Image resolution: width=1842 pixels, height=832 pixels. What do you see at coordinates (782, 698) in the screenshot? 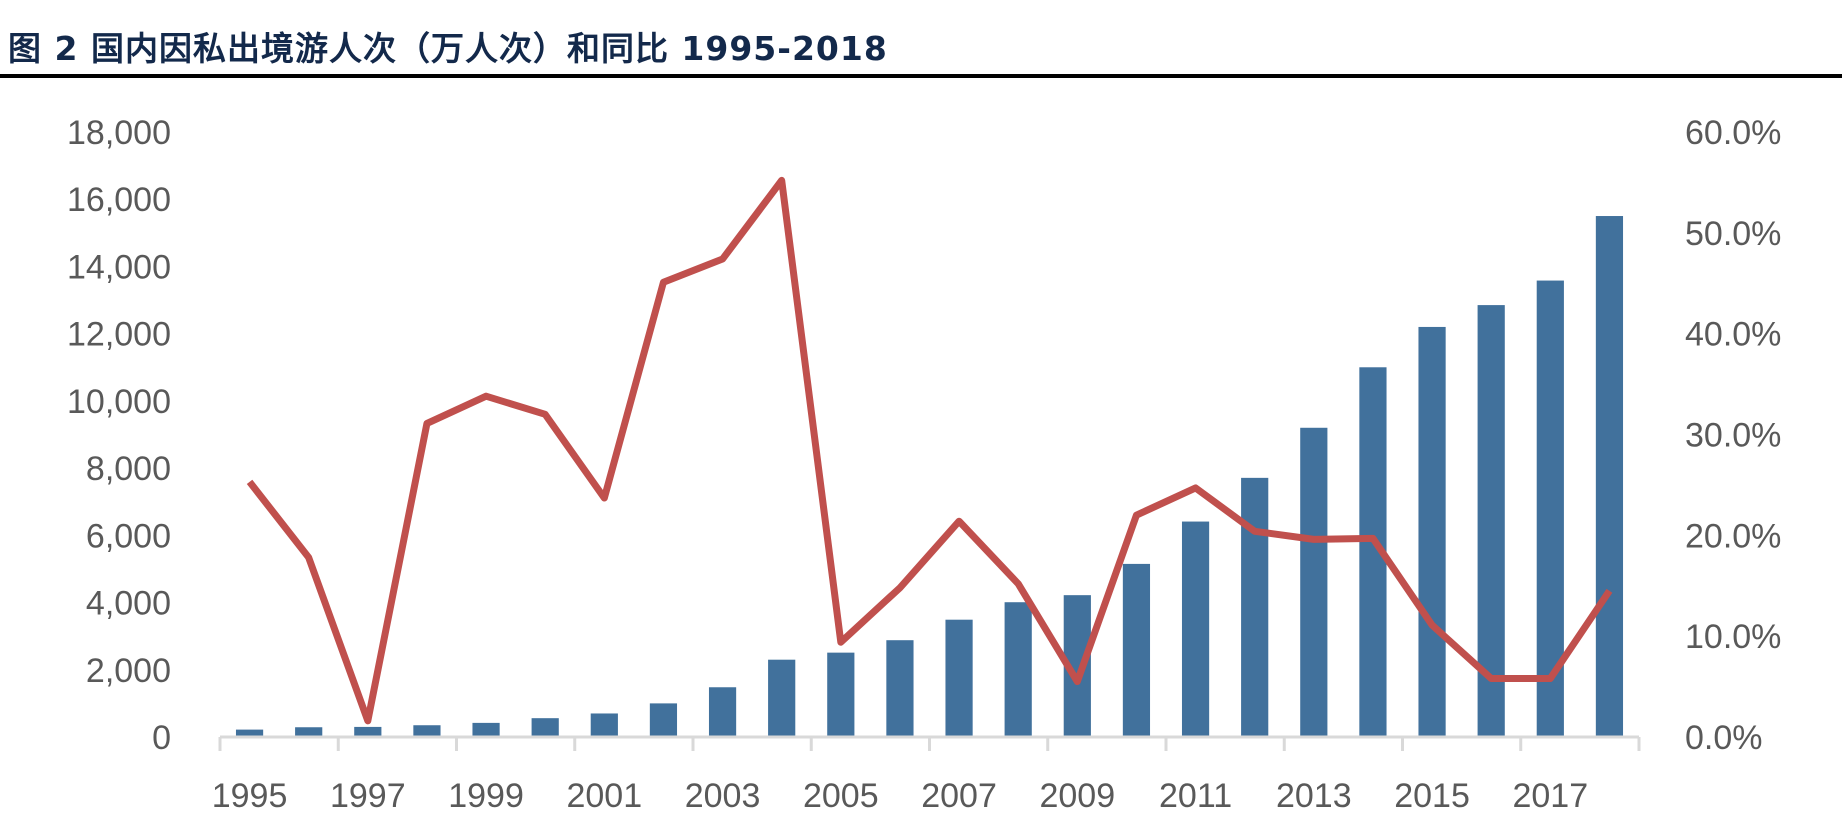
I see `bar-2004` at bounding box center [782, 698].